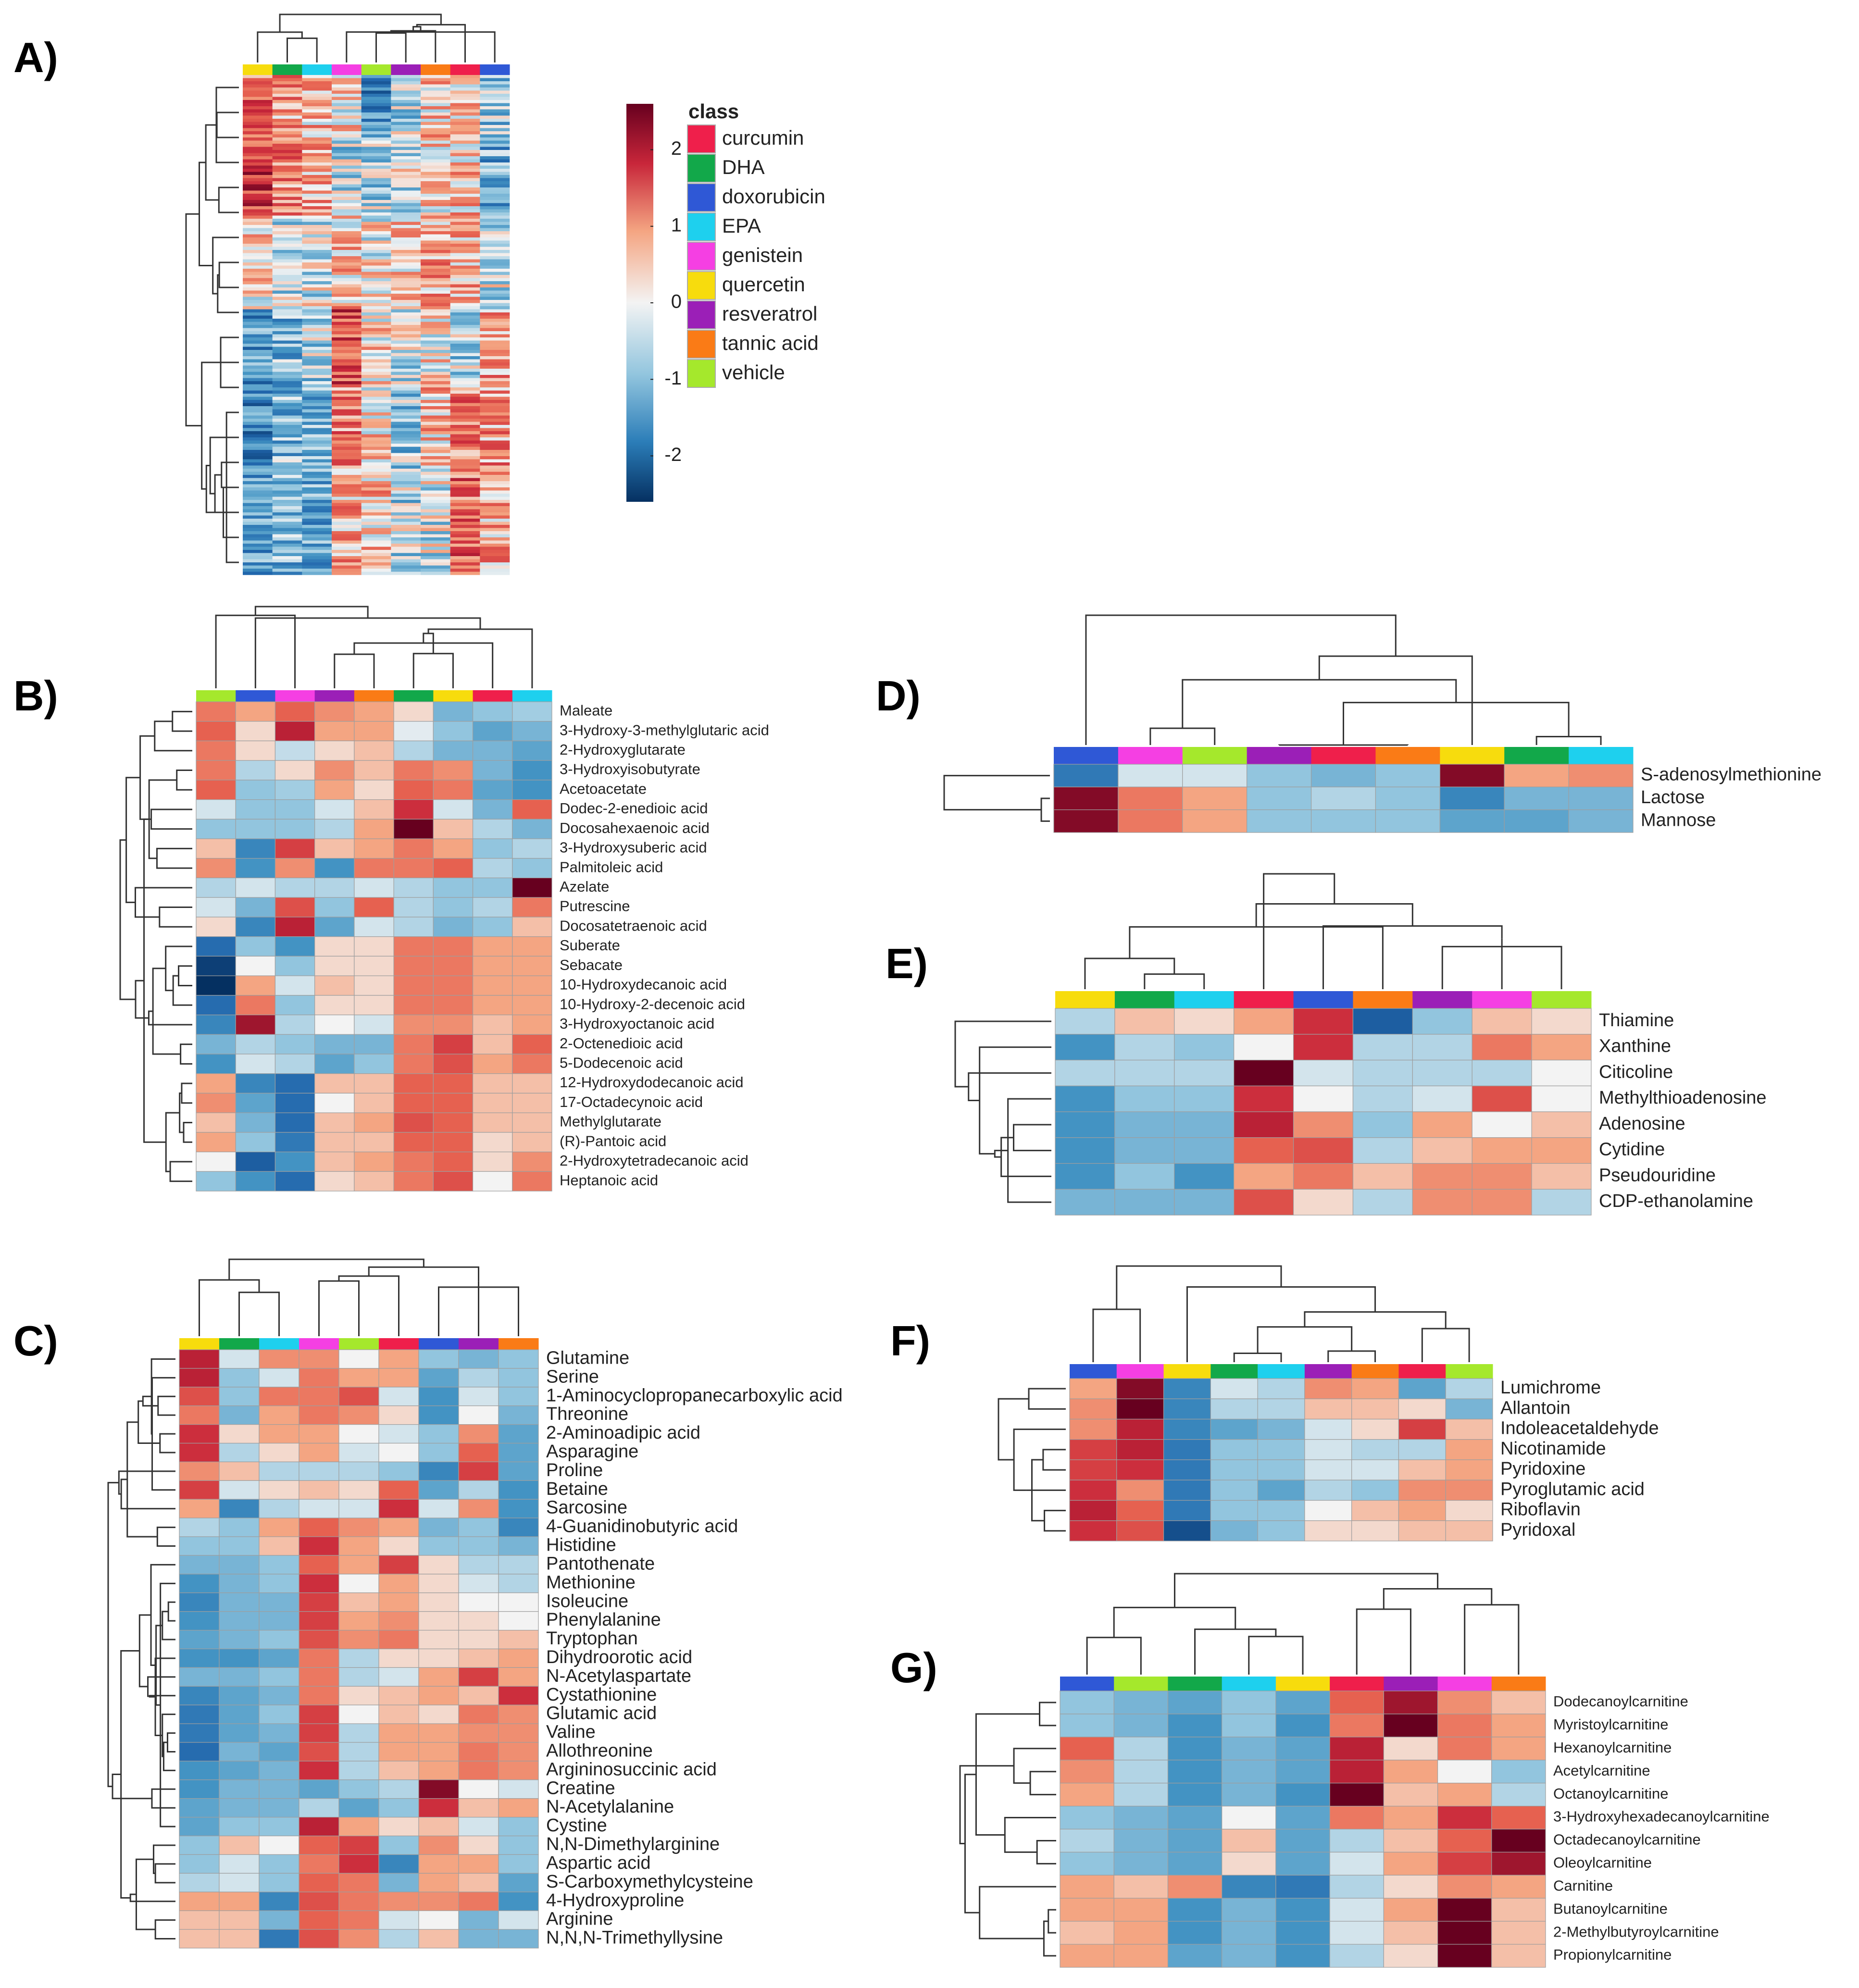 Image resolution: width=1859 pixels, height=1988 pixels. What do you see at coordinates (619, 1657) in the screenshot?
I see `row-label: Dihydroorotic acid` at bounding box center [619, 1657].